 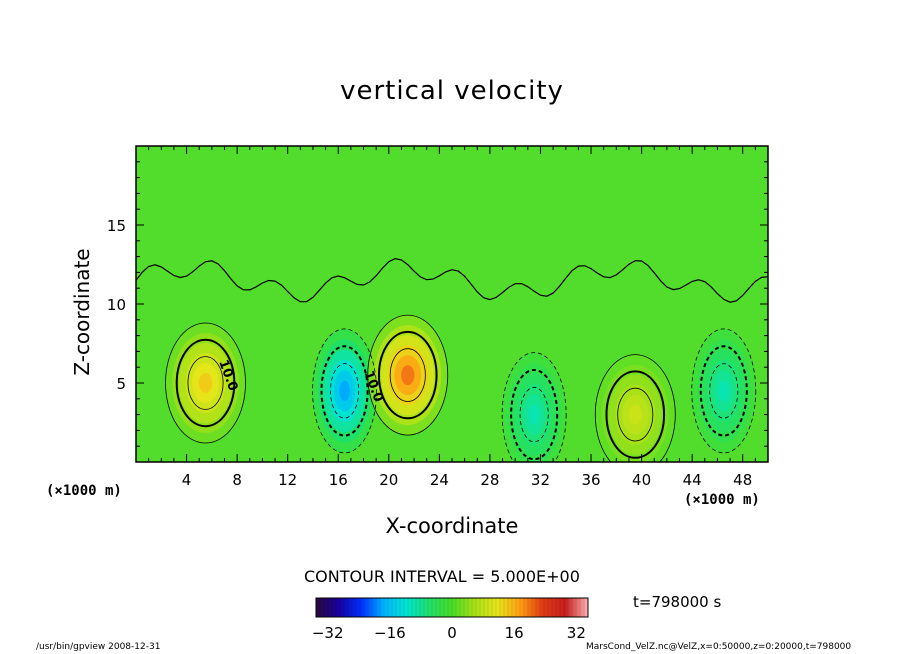 What do you see at coordinates (237, 480) in the screenshot?
I see `x-tick-label: 8` at bounding box center [237, 480].